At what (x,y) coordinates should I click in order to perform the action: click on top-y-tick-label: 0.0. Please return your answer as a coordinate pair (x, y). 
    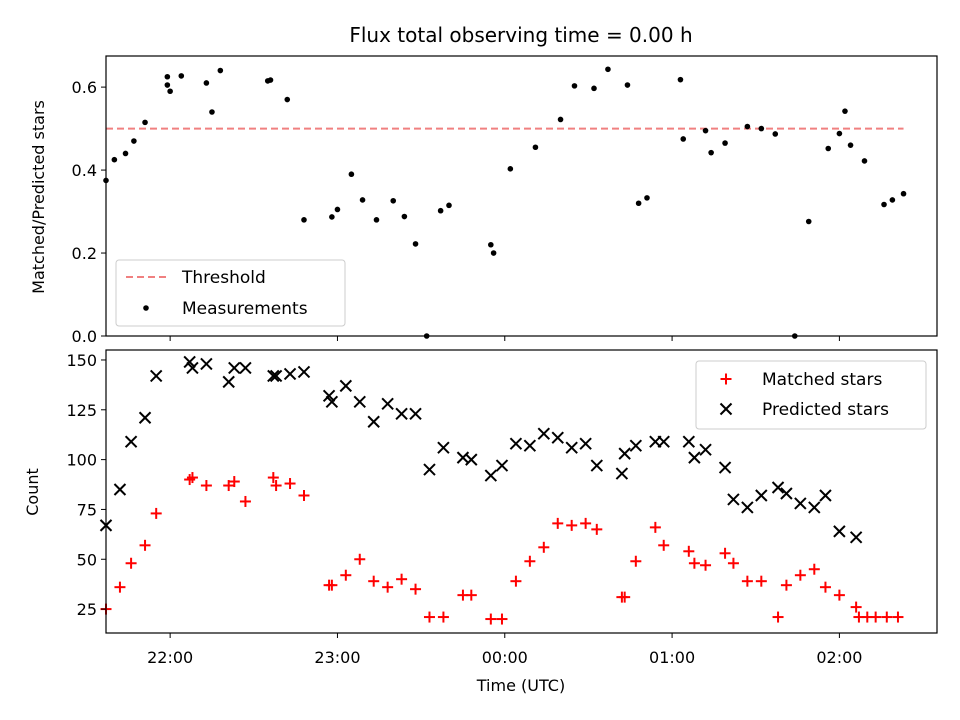
    Looking at the image, I should click on (84, 336).